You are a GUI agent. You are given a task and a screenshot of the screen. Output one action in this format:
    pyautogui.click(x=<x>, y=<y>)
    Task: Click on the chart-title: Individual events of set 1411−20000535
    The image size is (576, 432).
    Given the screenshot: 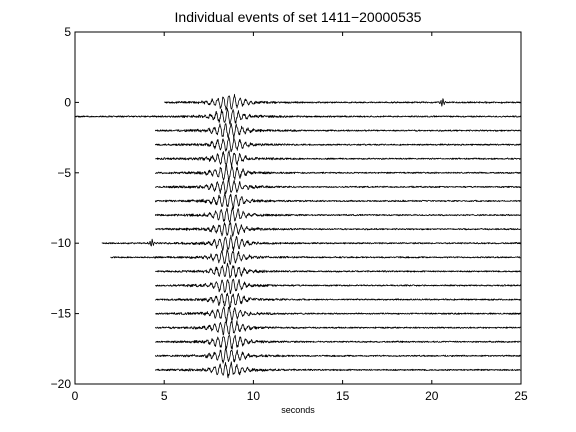 What is the action you would take?
    pyautogui.click(x=298, y=17)
    